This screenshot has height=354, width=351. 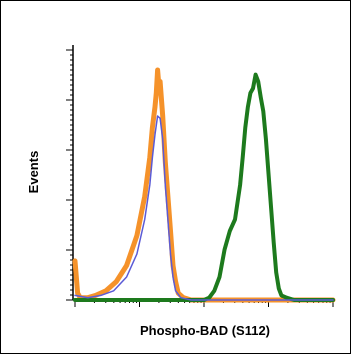 I want to click on y-axis-label: Events, so click(x=33, y=172).